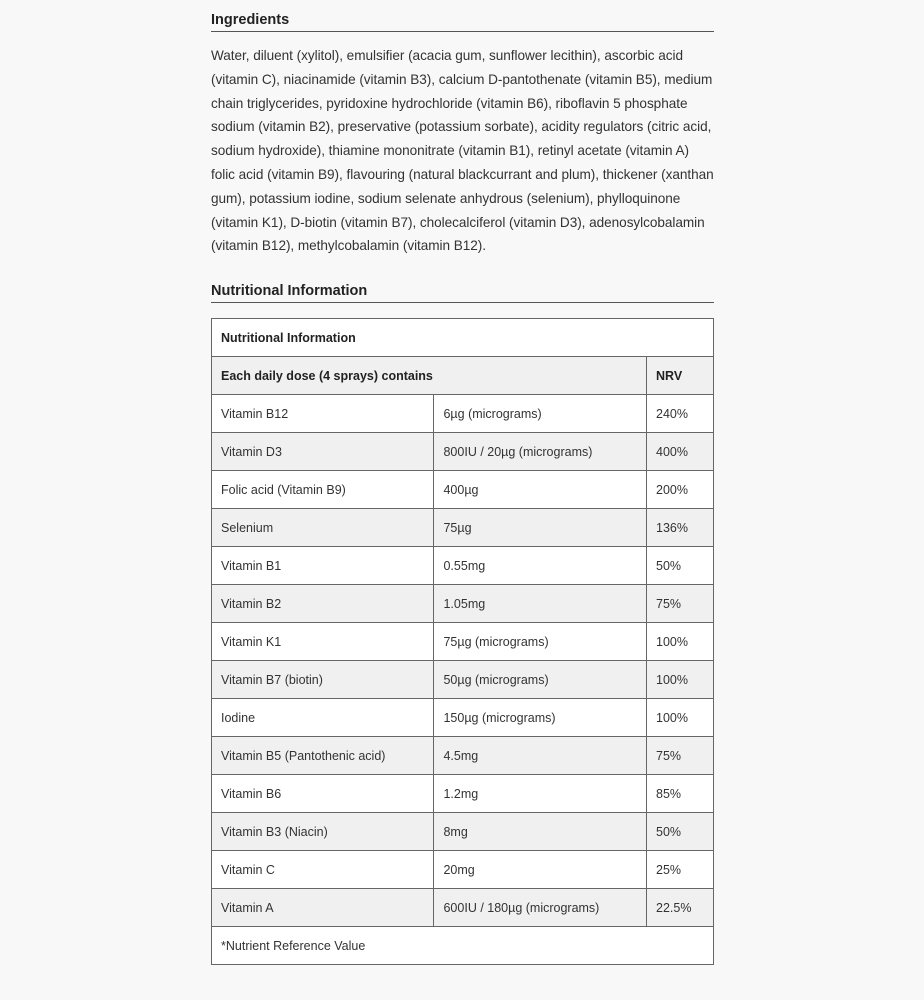  I want to click on nutrient-name: Vitamin B2, so click(322, 604).